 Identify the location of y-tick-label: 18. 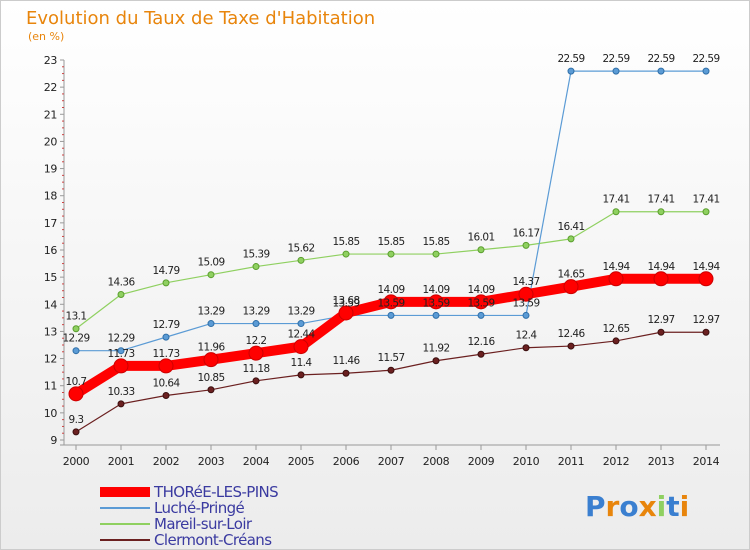
(51, 196).